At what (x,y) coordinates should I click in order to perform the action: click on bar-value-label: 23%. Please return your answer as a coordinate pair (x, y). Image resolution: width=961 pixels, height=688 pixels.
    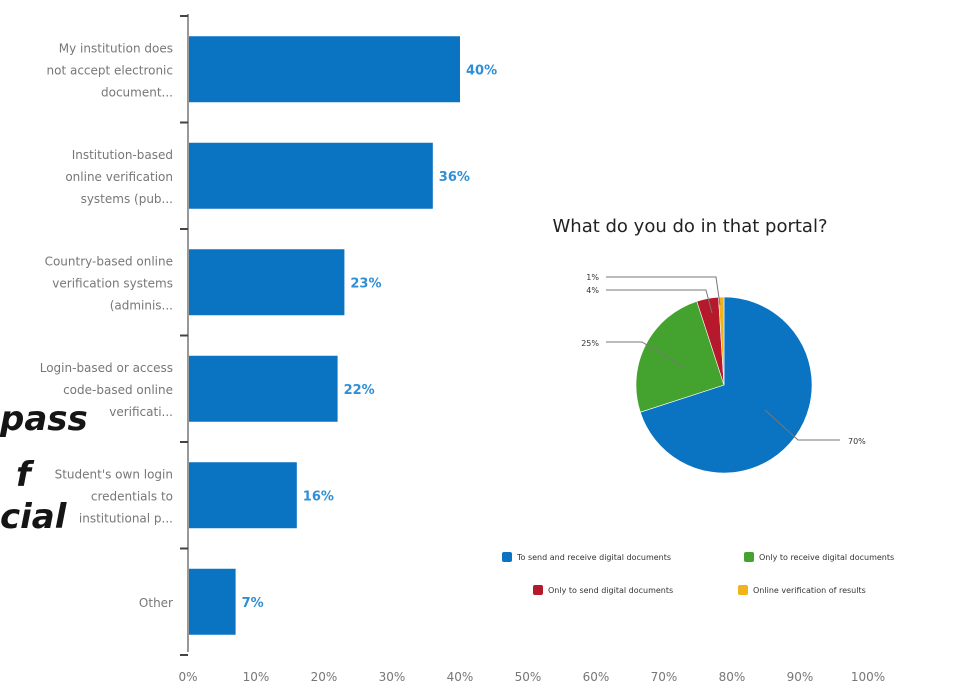
    Looking at the image, I should click on (365, 283).